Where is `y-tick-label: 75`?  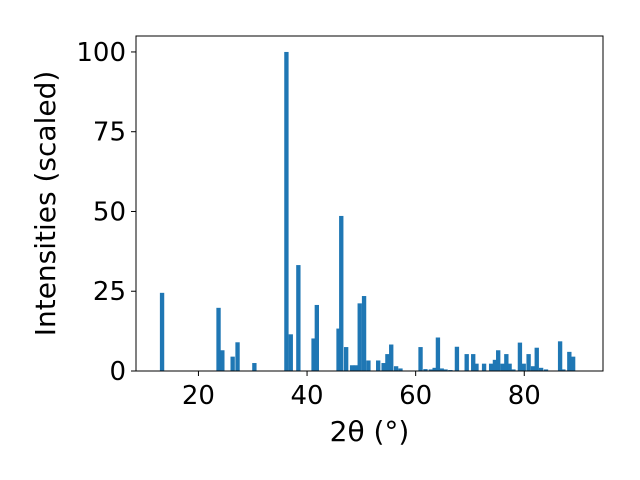 y-tick-label: 75 is located at coordinates (109, 133).